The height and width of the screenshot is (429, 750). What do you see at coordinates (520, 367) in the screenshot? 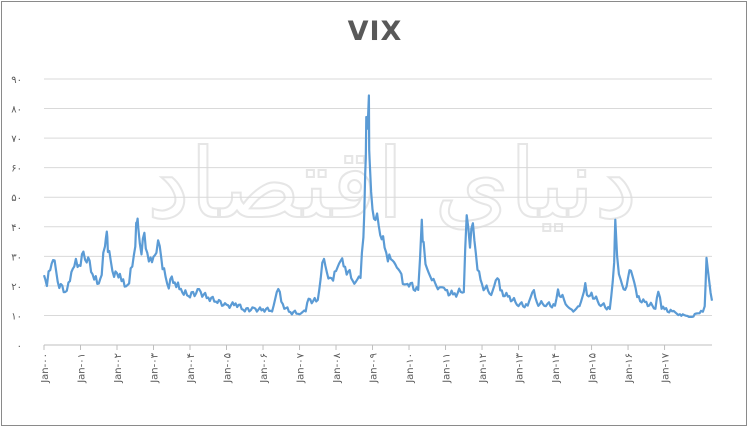
I see `x-tick-label: Jan-۱۳` at bounding box center [520, 367].